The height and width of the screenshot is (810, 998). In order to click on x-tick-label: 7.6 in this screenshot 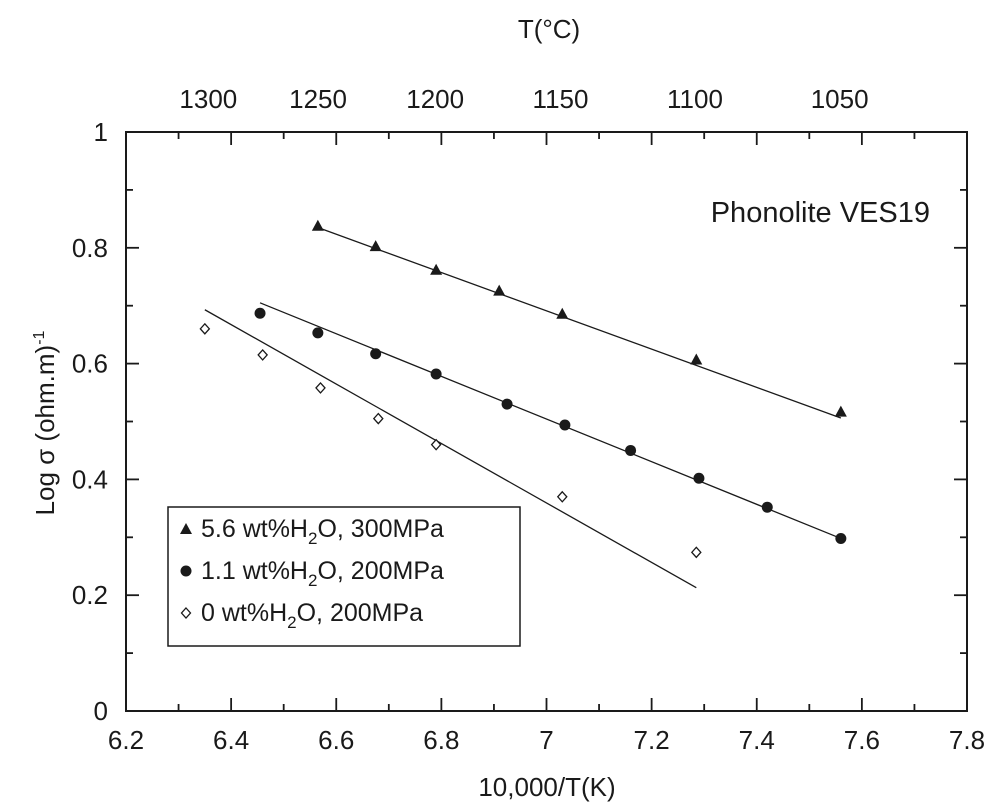, I will do `click(862, 740)`.